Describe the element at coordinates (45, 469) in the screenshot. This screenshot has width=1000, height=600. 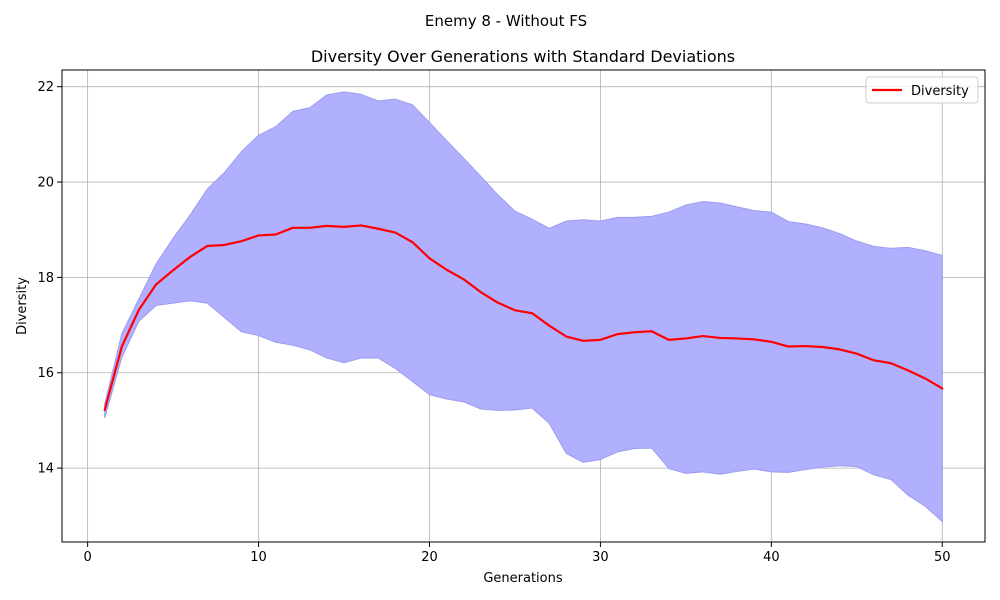
I see `y-tick-label-14: 14` at that location.